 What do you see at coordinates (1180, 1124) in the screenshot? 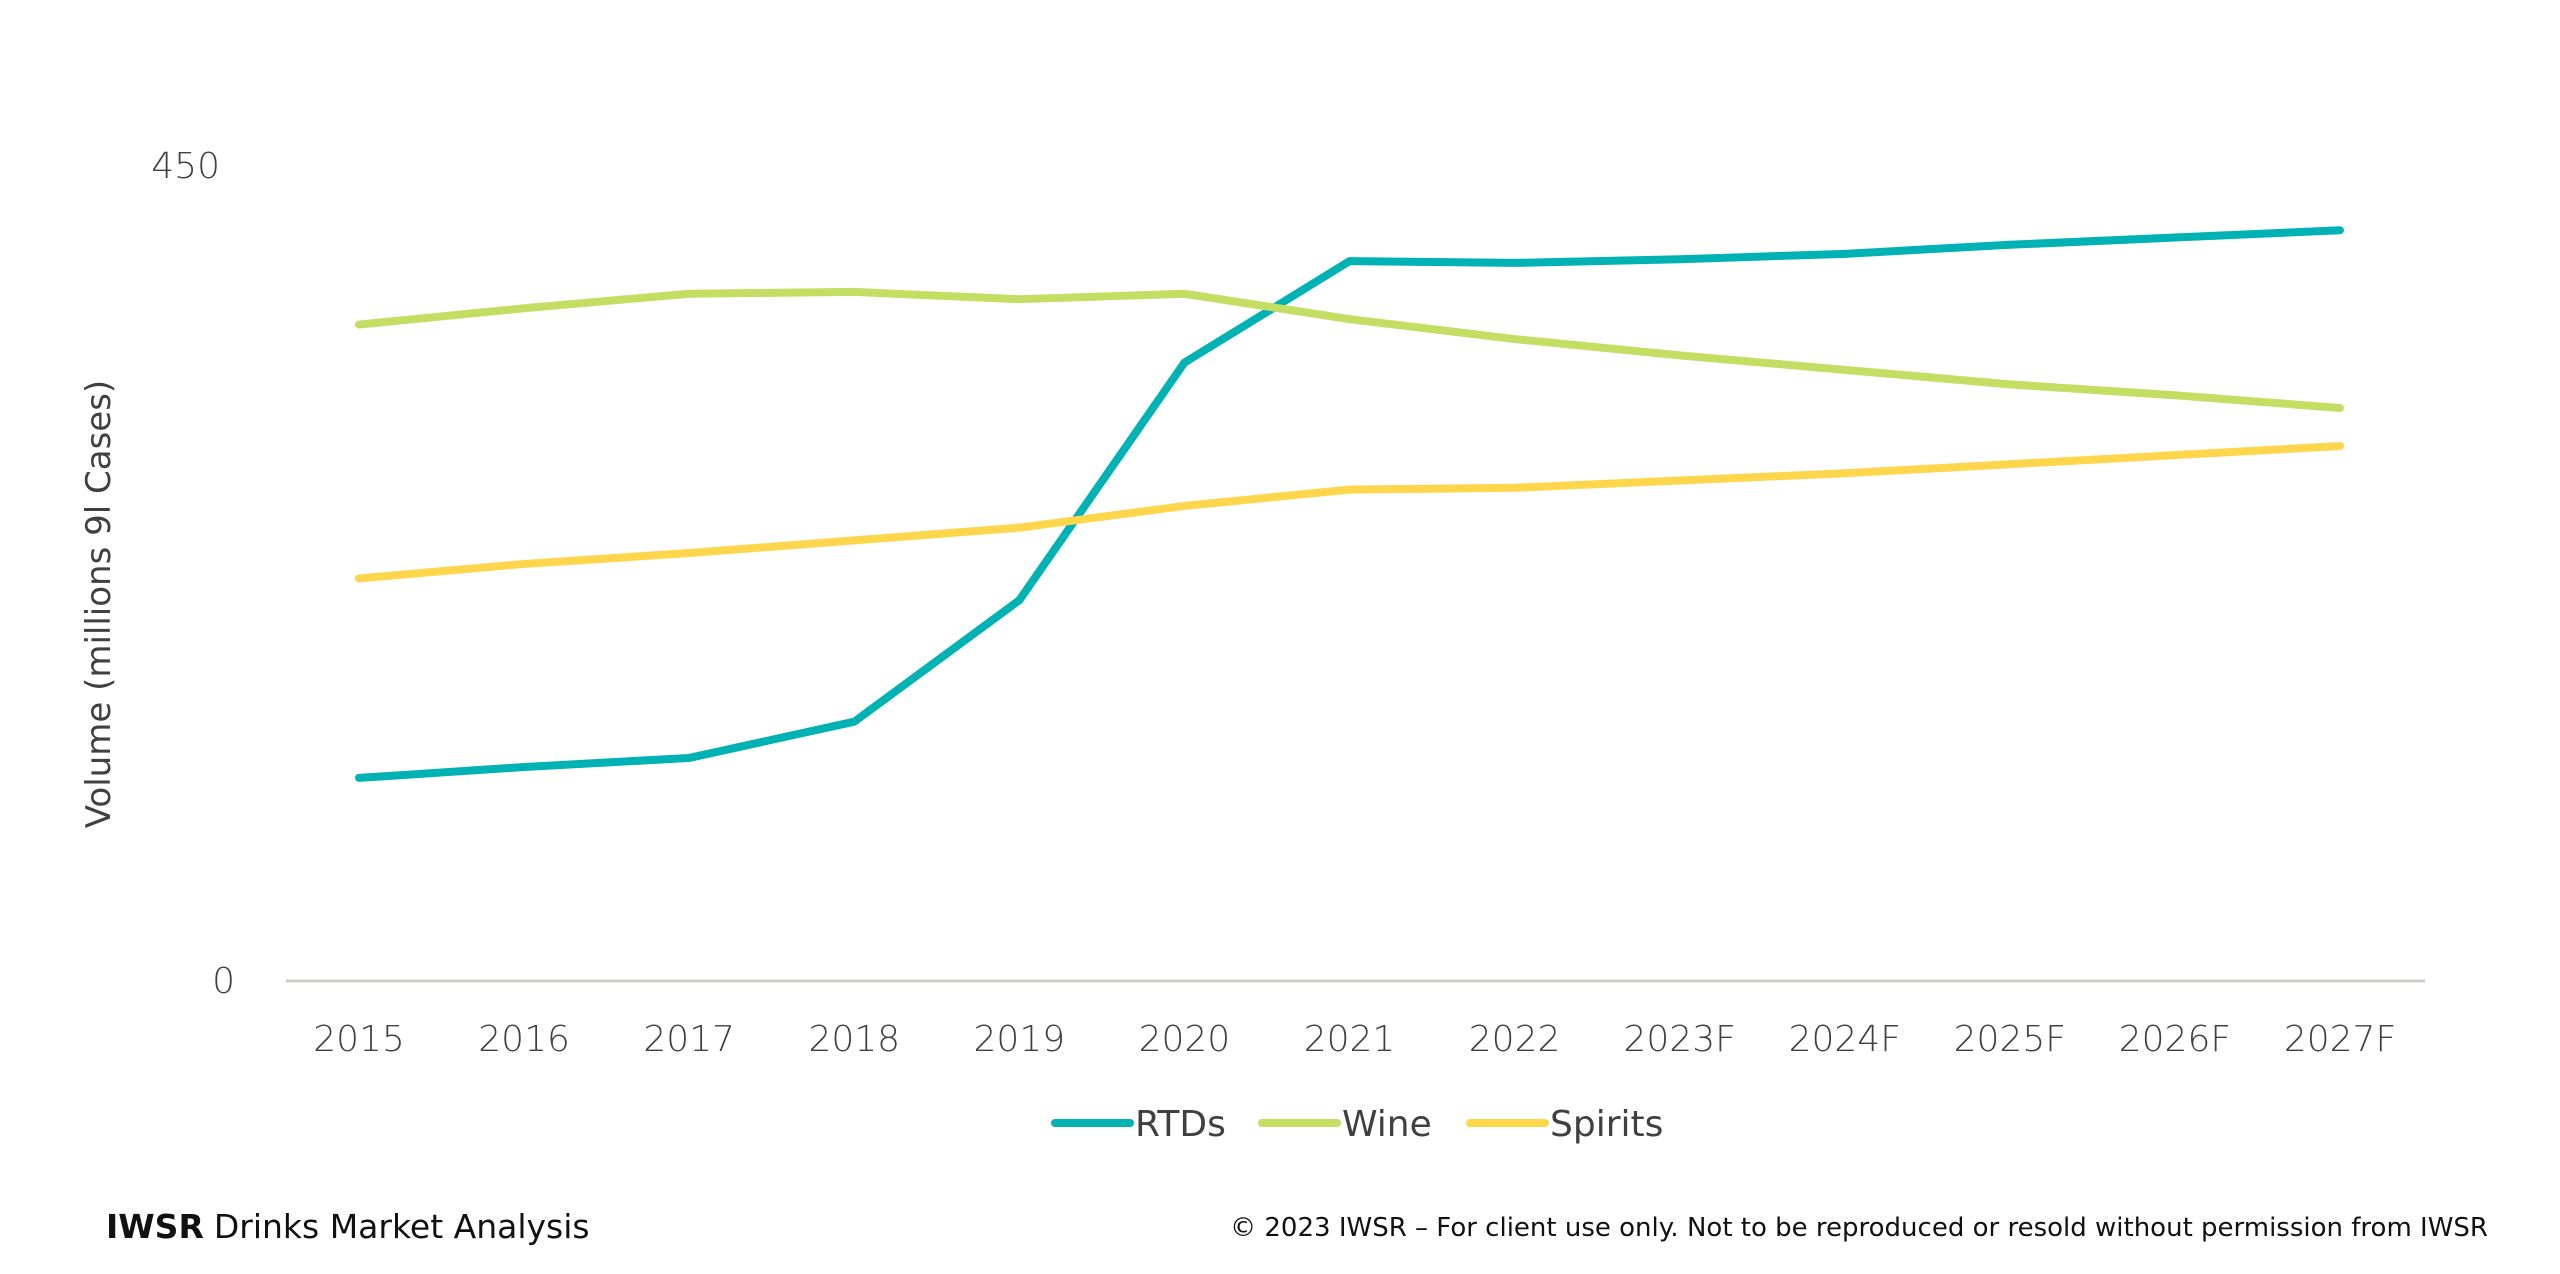
I see `legend-label-rtds: RTDs` at bounding box center [1180, 1124].